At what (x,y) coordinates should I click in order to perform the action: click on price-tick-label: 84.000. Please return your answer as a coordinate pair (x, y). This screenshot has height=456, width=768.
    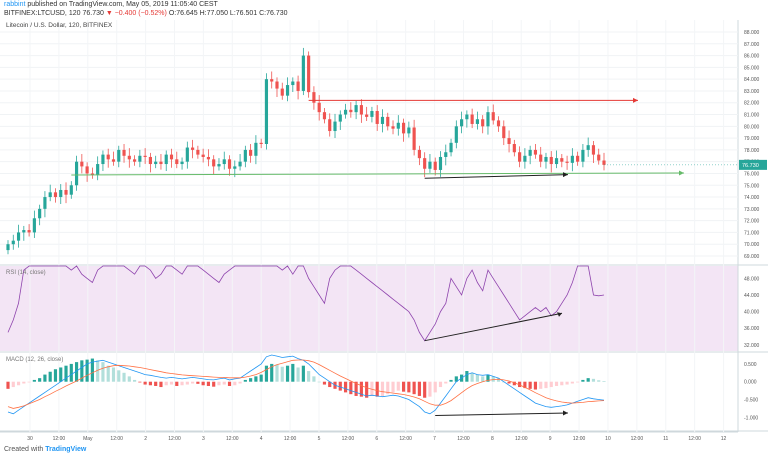
    Looking at the image, I should click on (752, 80).